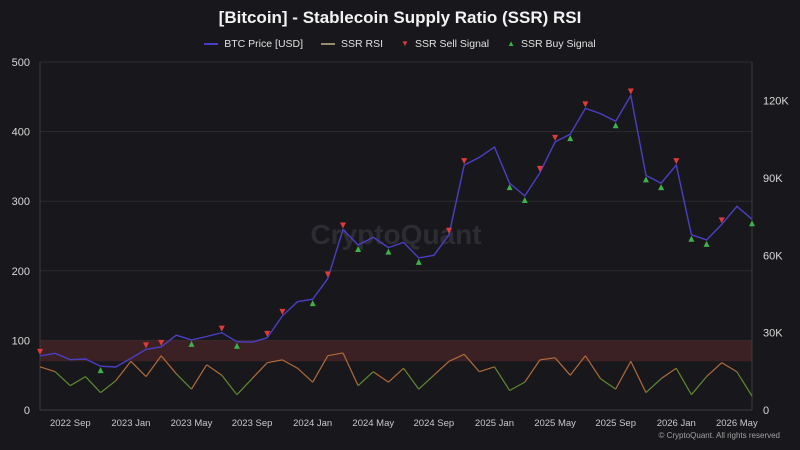 This screenshot has width=800, height=450. Describe the element at coordinates (396, 351) in the screenshot. I see `ssr-rsi-overbought-band` at that location.